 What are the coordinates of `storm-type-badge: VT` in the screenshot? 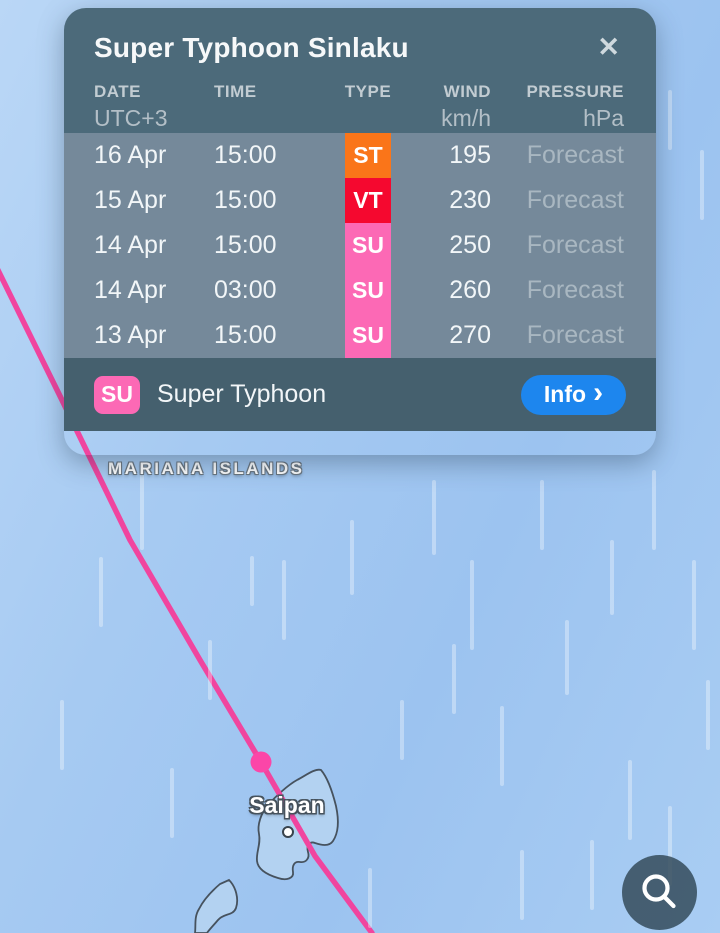 It's located at (368, 200).